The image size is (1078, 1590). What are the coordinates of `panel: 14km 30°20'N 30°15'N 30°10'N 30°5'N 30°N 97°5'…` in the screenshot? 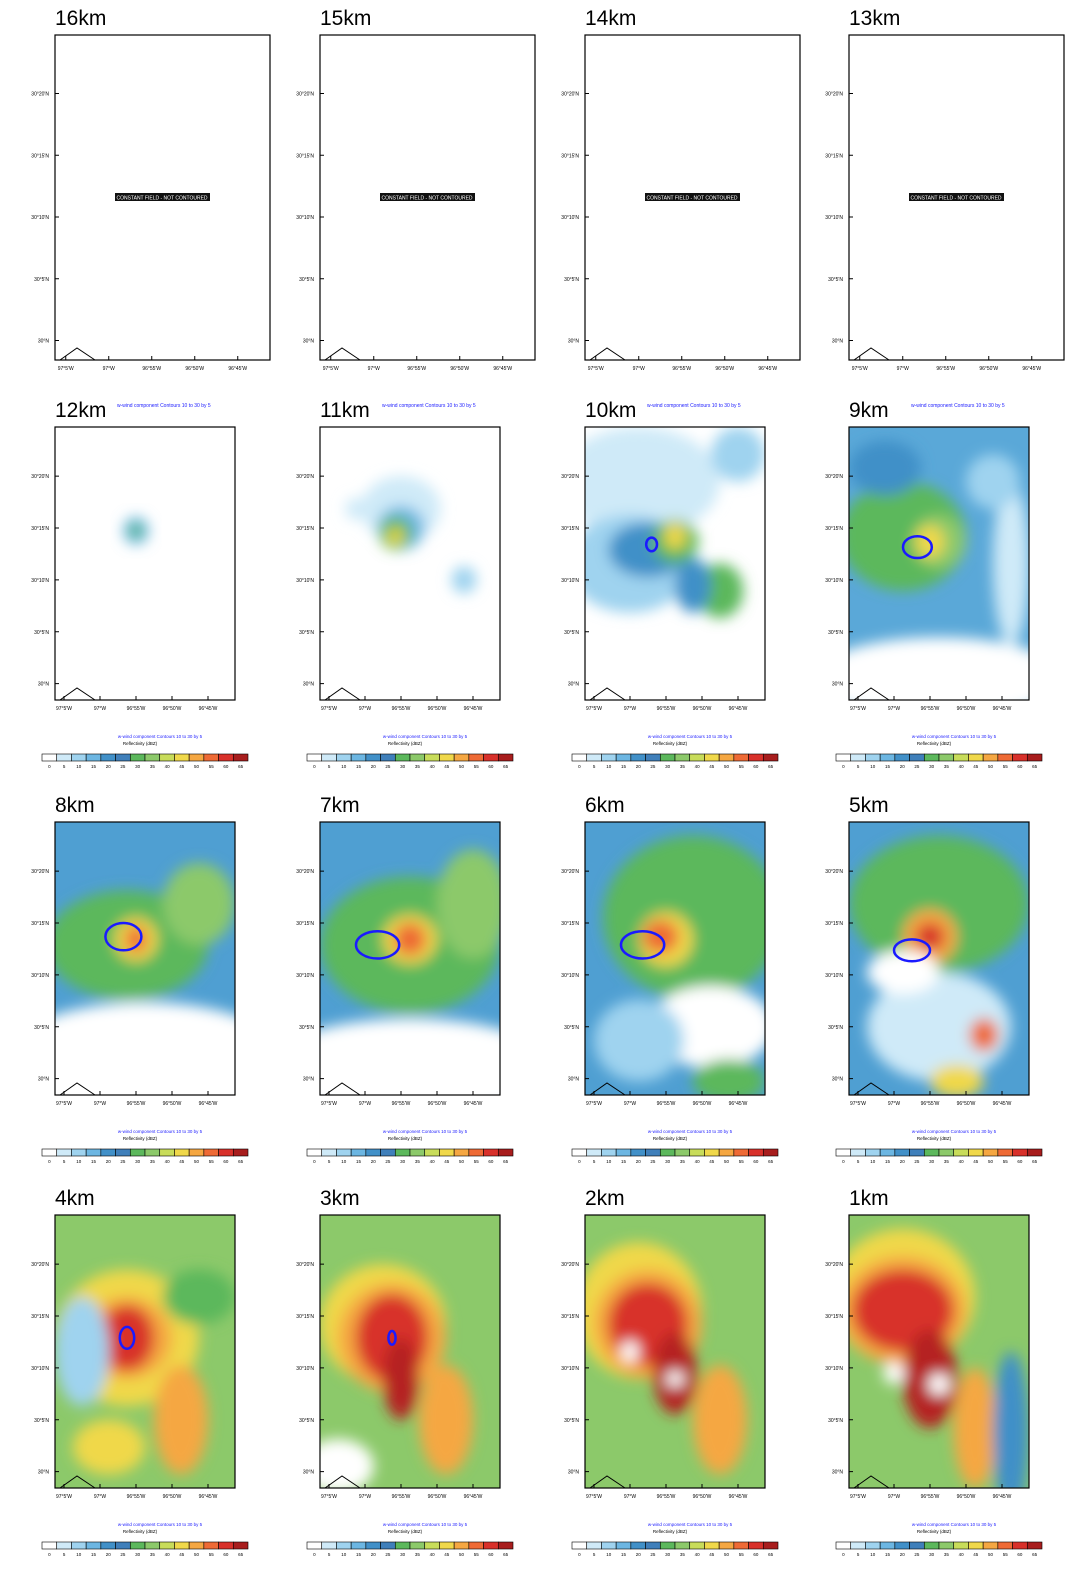 It's located at (681, 189).